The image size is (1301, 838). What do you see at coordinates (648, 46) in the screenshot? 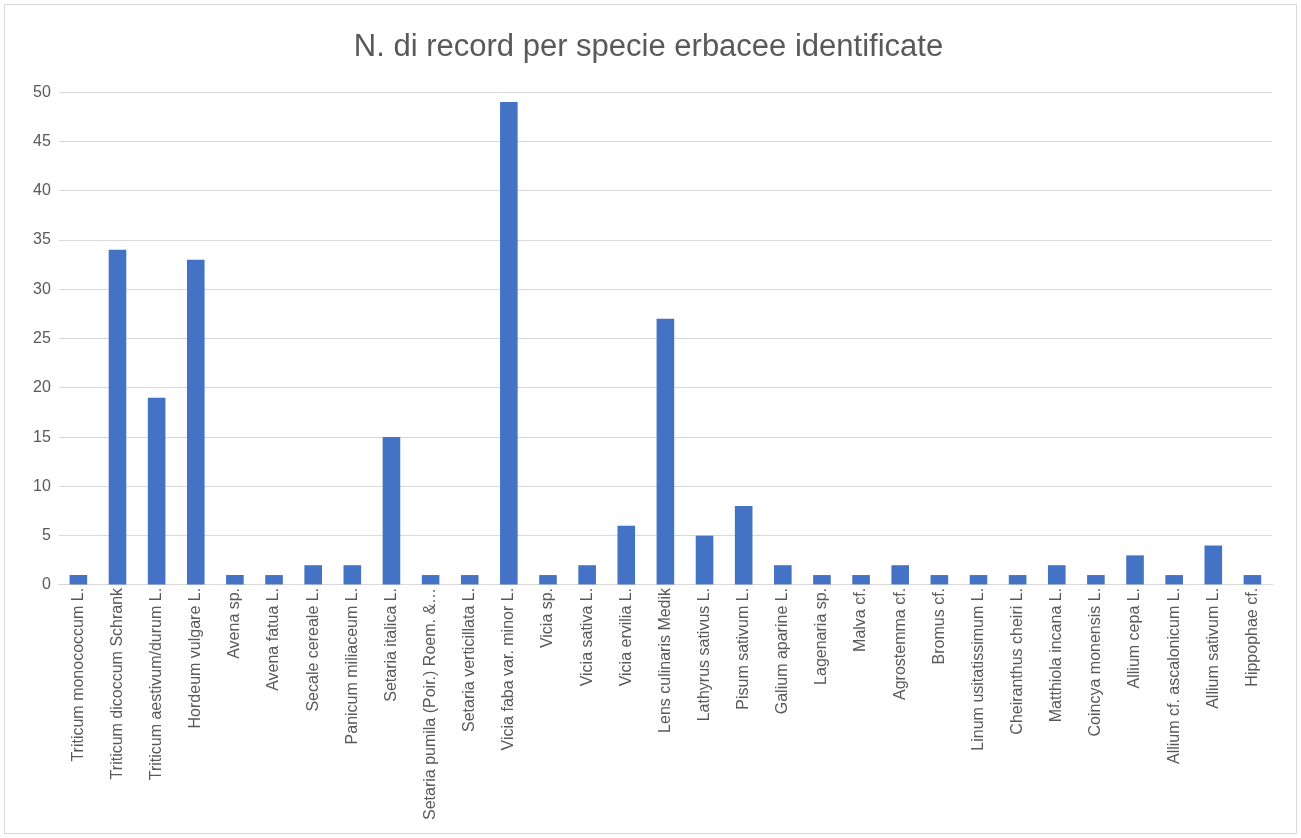
I see `chart-title: N. di record per specie erbacee identificate` at bounding box center [648, 46].